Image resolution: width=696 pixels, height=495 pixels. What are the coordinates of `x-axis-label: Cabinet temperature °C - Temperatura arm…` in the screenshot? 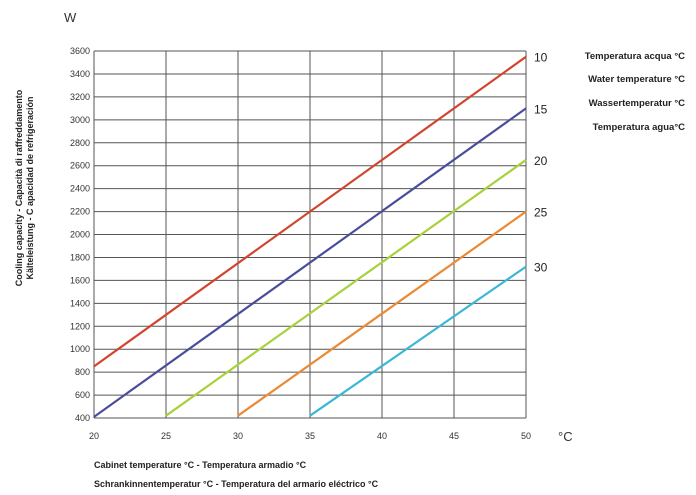 It's located at (236, 474).